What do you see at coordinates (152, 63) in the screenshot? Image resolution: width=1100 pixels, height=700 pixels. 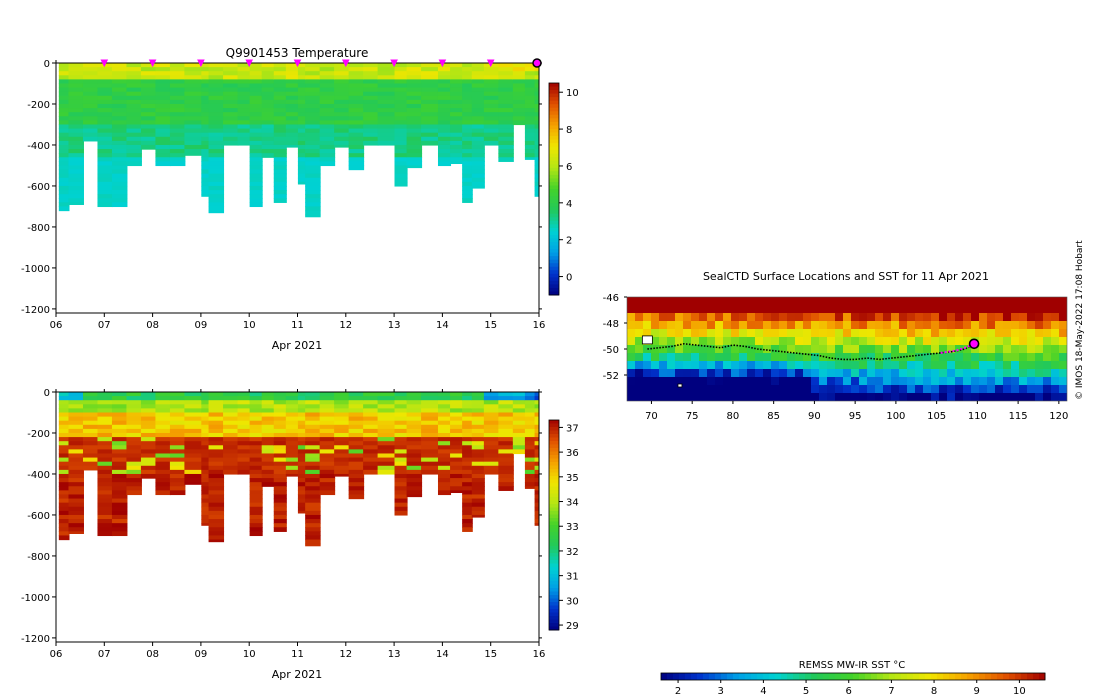 I see `profile-marker` at bounding box center [152, 63].